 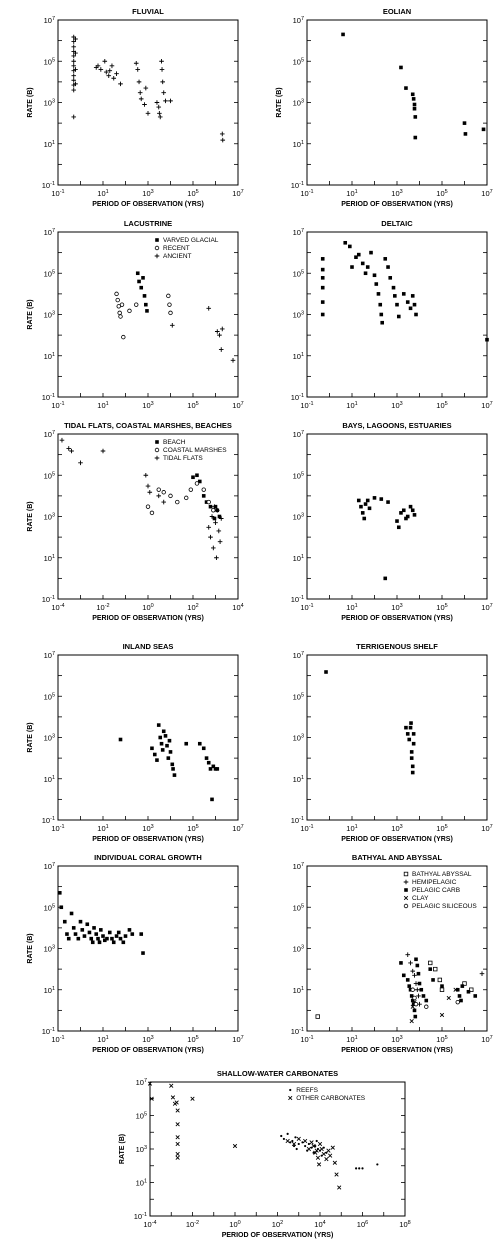 What do you see at coordinates (49, 61) in the screenshot?
I see `y-tick-label: 10⁵` at bounding box center [49, 61].